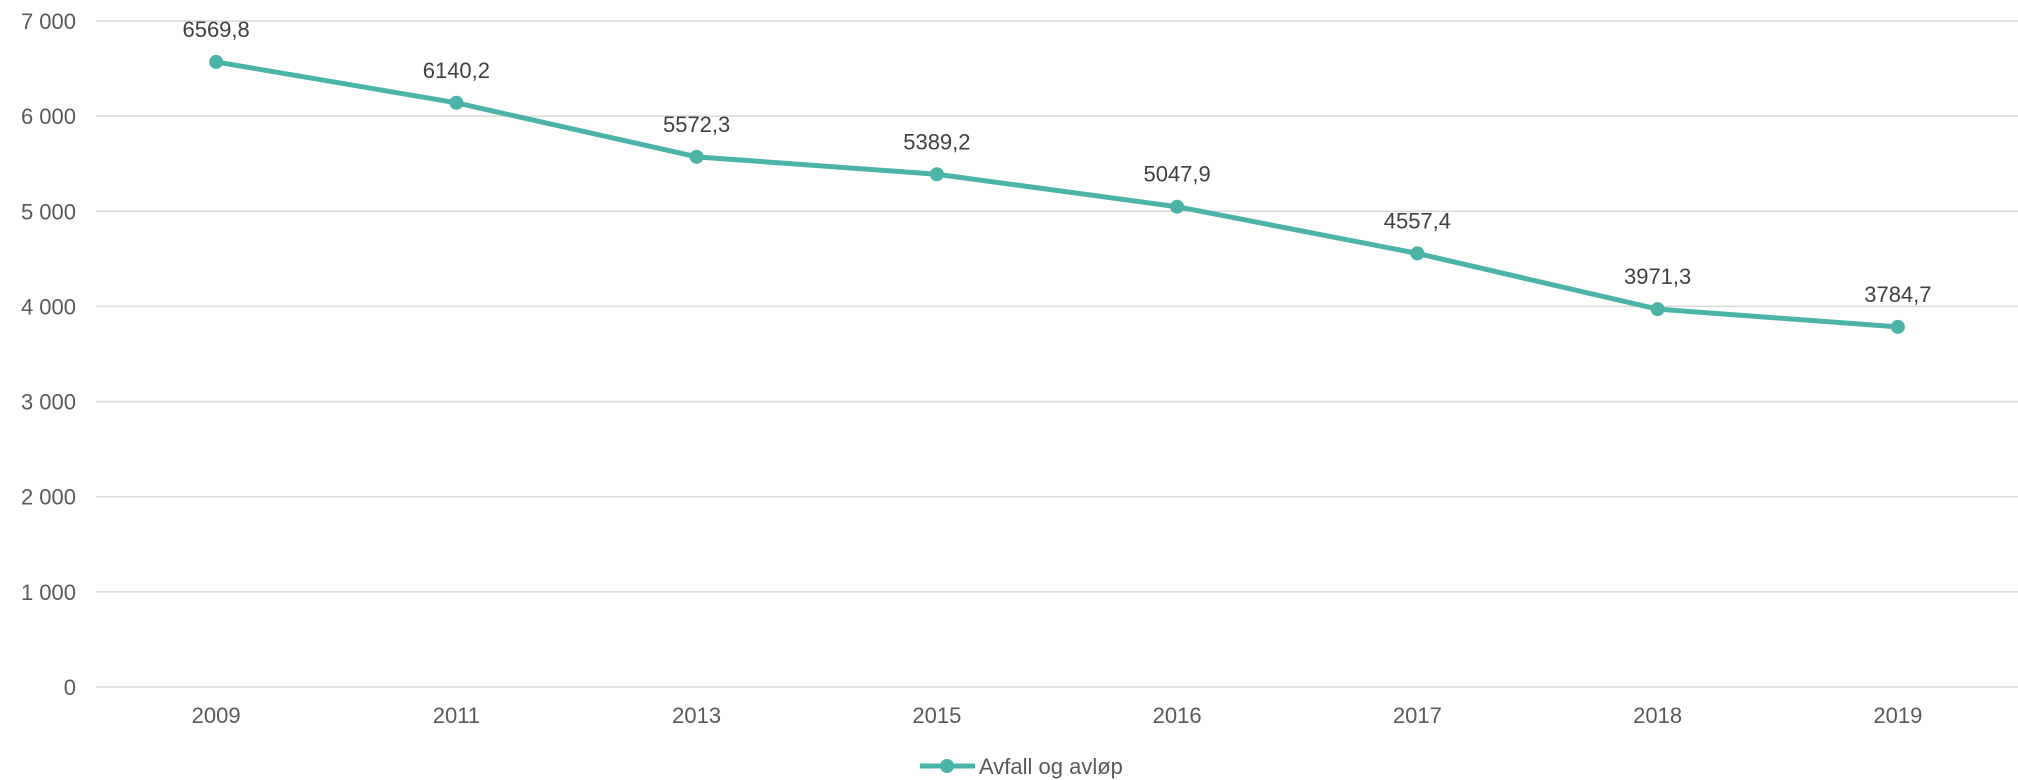  I want to click on x-tick-label: 2018, so click(1657, 715).